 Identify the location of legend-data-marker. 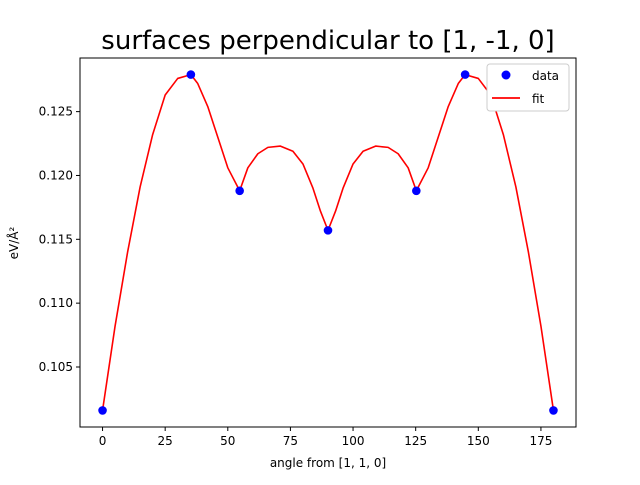
(506, 75).